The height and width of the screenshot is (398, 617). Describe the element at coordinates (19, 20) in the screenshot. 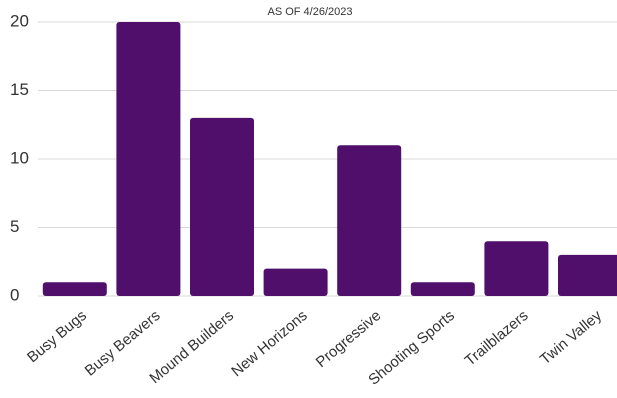

I see `y-tick-label: 20` at that location.